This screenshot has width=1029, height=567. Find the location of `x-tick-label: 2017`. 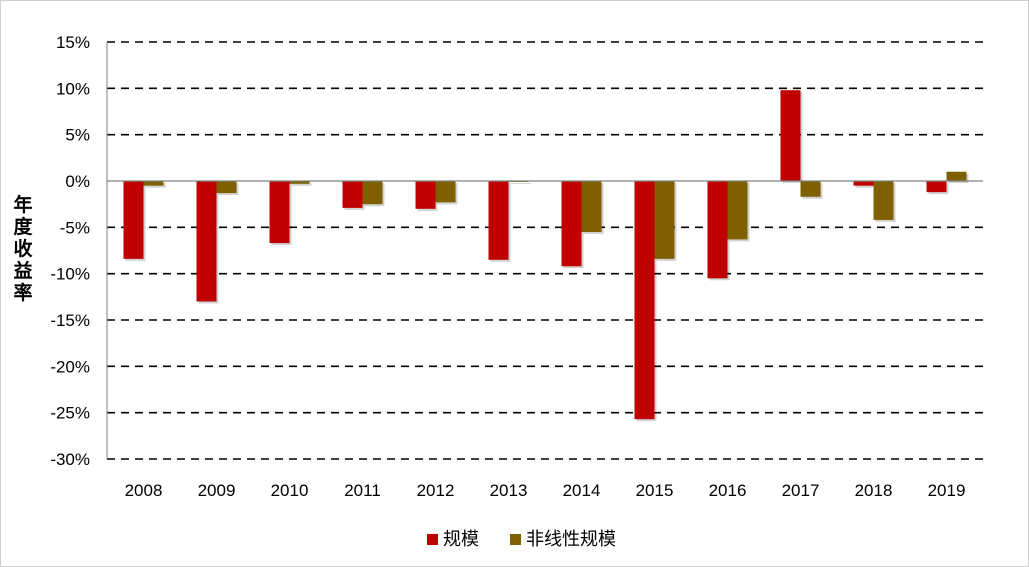

x-tick-label: 2017 is located at coordinates (801, 490).